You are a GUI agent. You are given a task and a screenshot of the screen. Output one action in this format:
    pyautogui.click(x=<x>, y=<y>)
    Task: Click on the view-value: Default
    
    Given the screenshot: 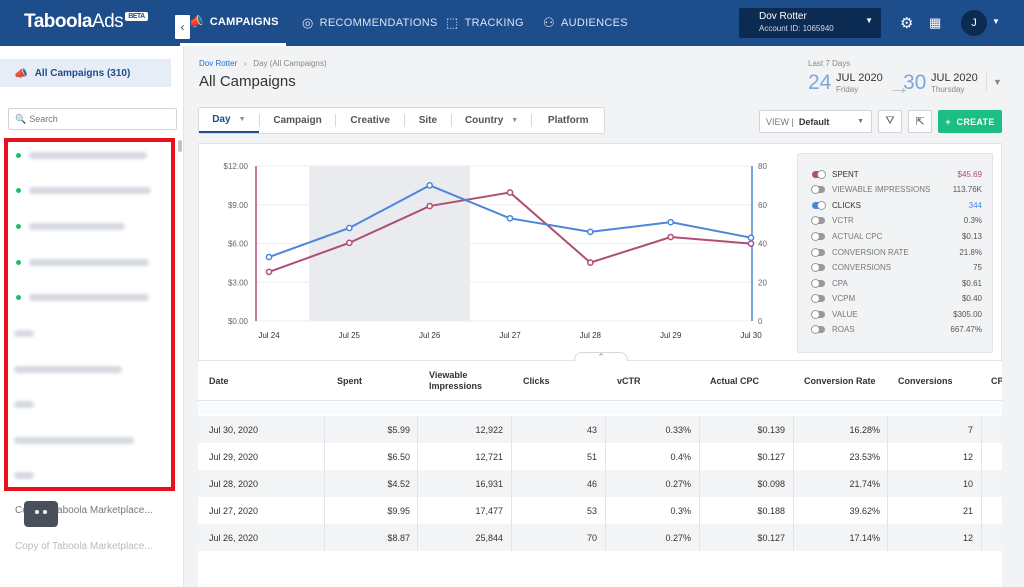 What is the action you would take?
    pyautogui.click(x=814, y=121)
    